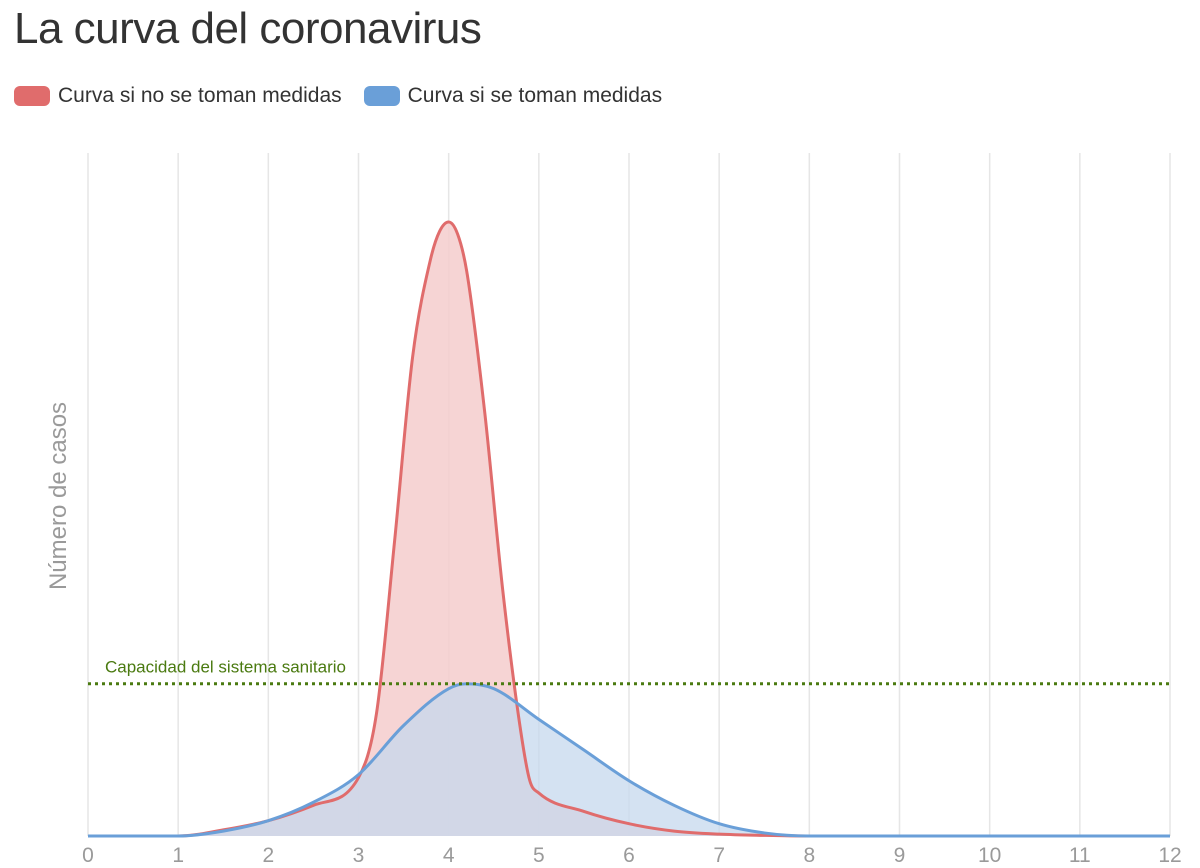 The width and height of the screenshot is (1200, 868). I want to click on capacity-label: Capacidad del sistema sanitario, so click(225, 667).